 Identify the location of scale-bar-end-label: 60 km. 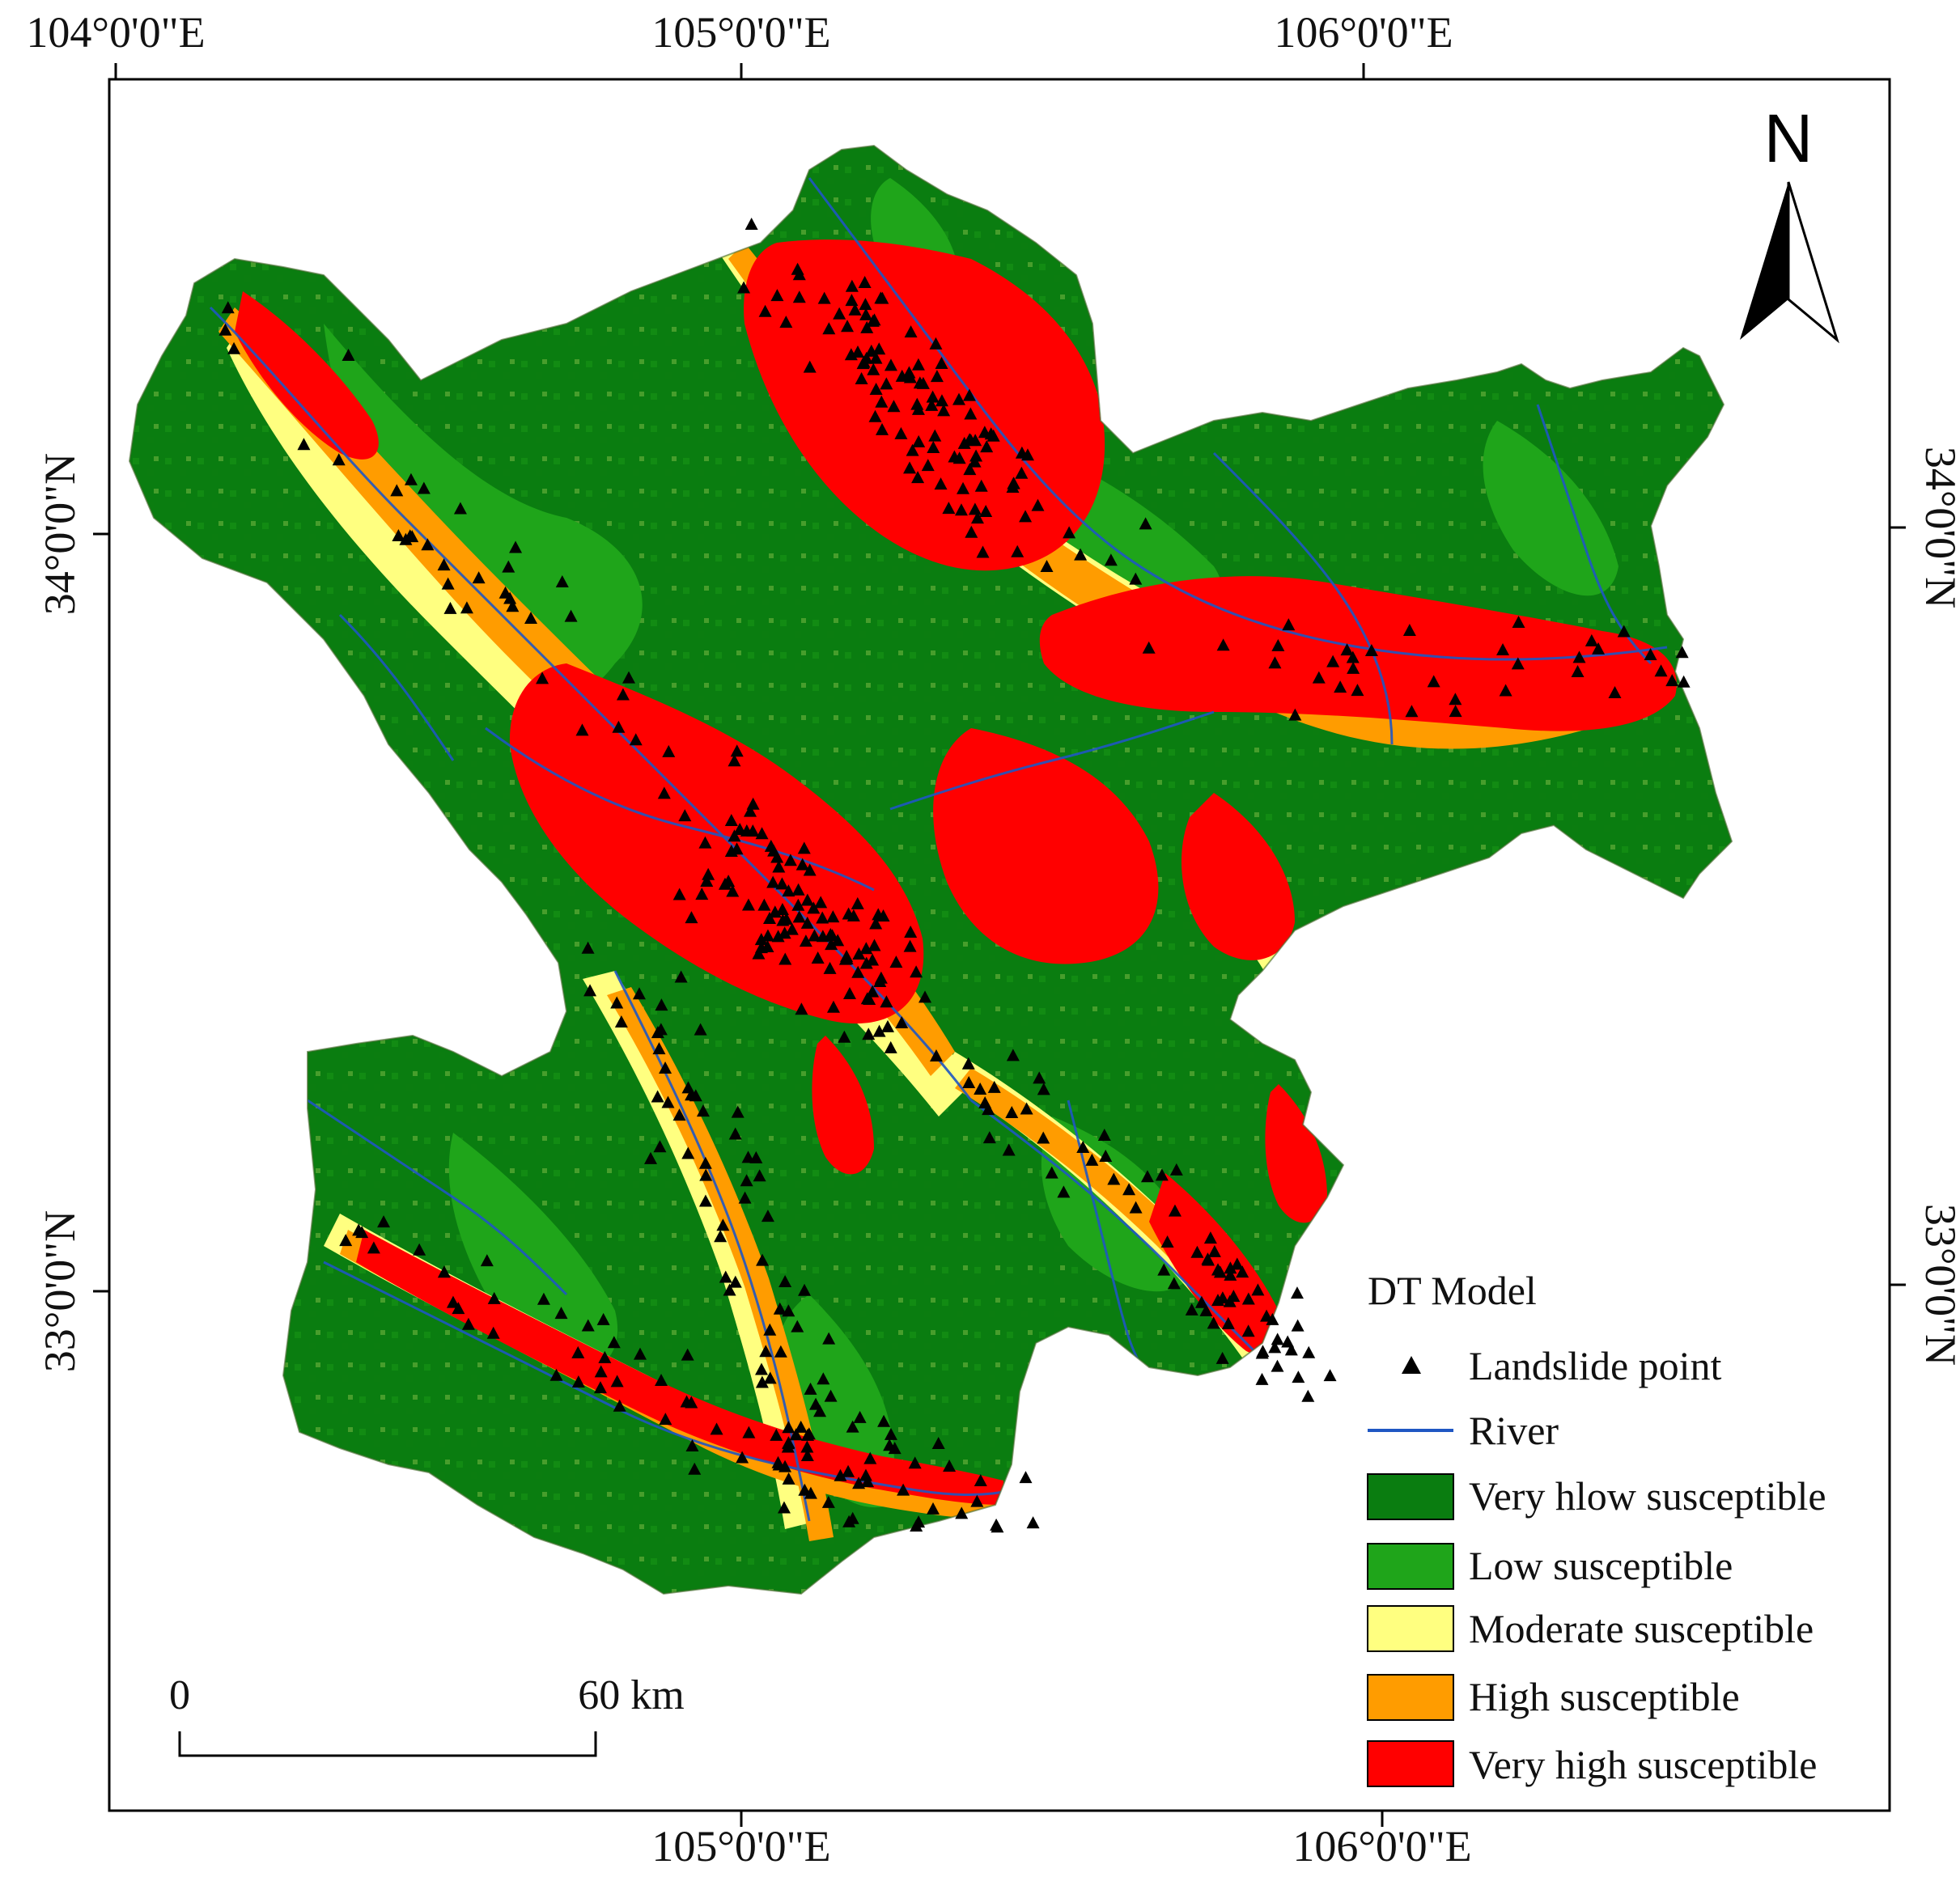
(631, 1695).